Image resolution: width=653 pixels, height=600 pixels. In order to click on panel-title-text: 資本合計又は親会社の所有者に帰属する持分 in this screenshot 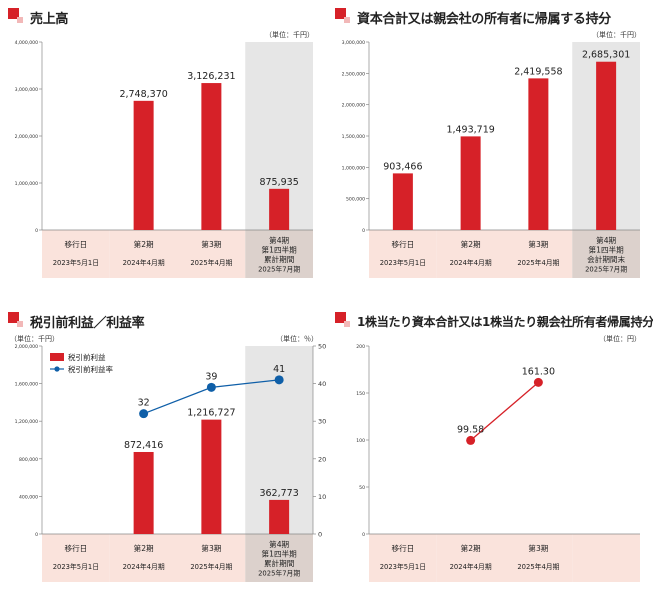, I will do `click(484, 19)`.